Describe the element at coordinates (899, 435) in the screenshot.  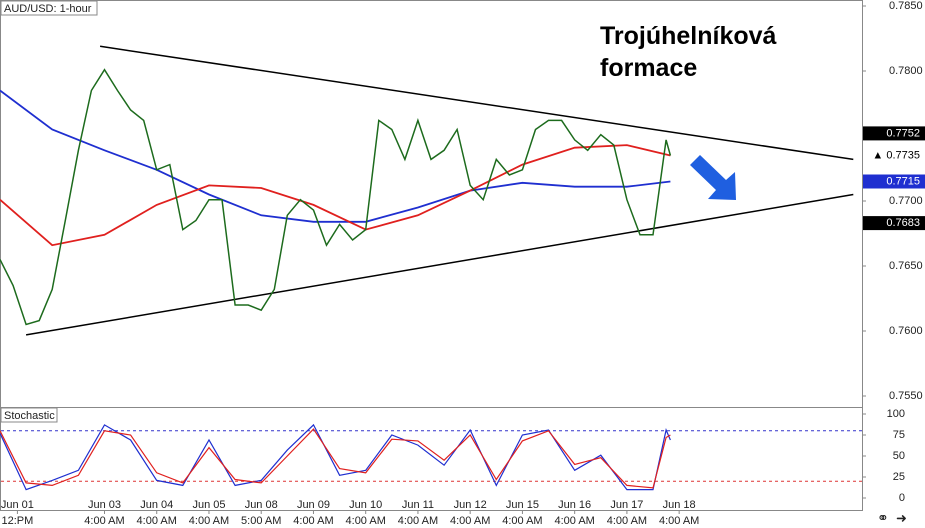
I see `y-tick-label: 75` at that location.